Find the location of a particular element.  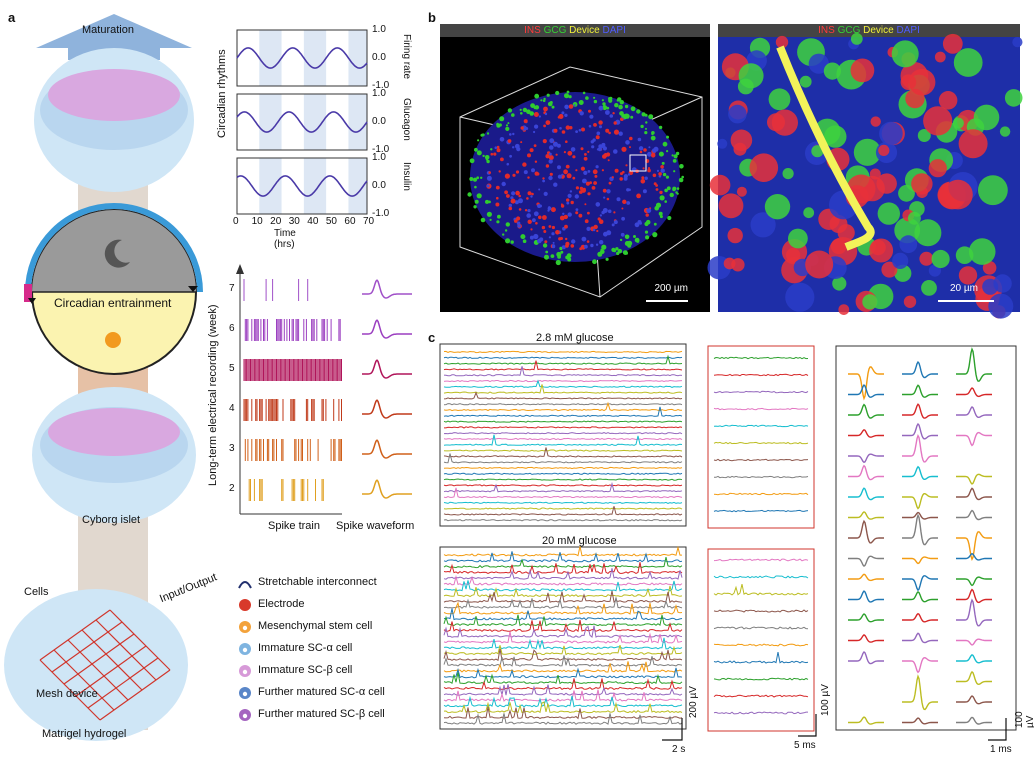

legend-item: Immature SC-α cell is located at coordinates (333, 649).